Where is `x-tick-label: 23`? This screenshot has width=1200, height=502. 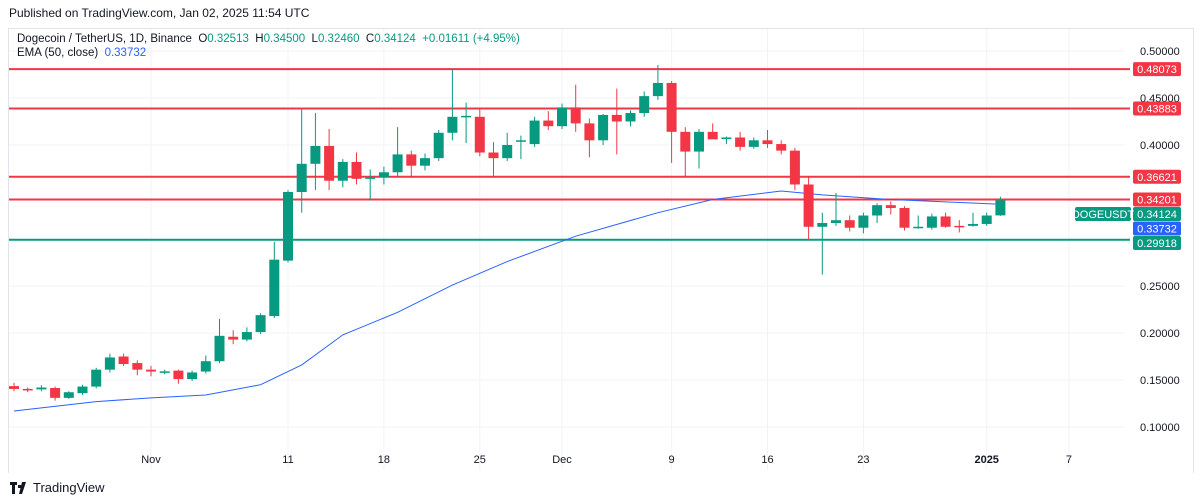 x-tick-label: 23 is located at coordinates (863, 460).